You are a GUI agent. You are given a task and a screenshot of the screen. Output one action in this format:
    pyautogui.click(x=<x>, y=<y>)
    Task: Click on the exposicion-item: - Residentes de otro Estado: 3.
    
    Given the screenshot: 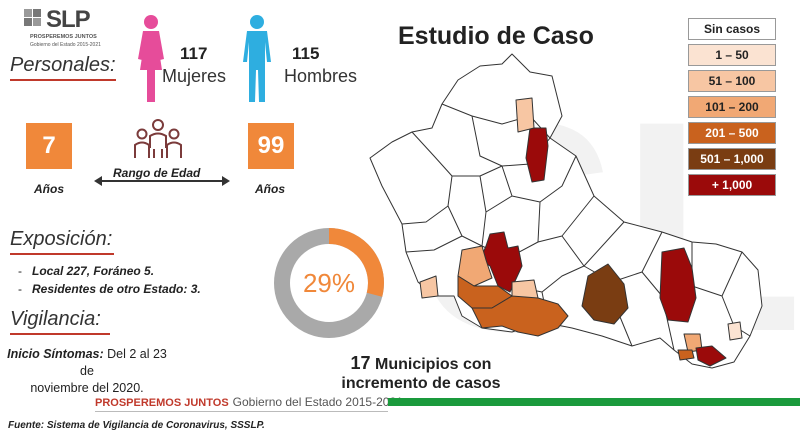 What is the action you would take?
    pyautogui.click(x=109, y=289)
    